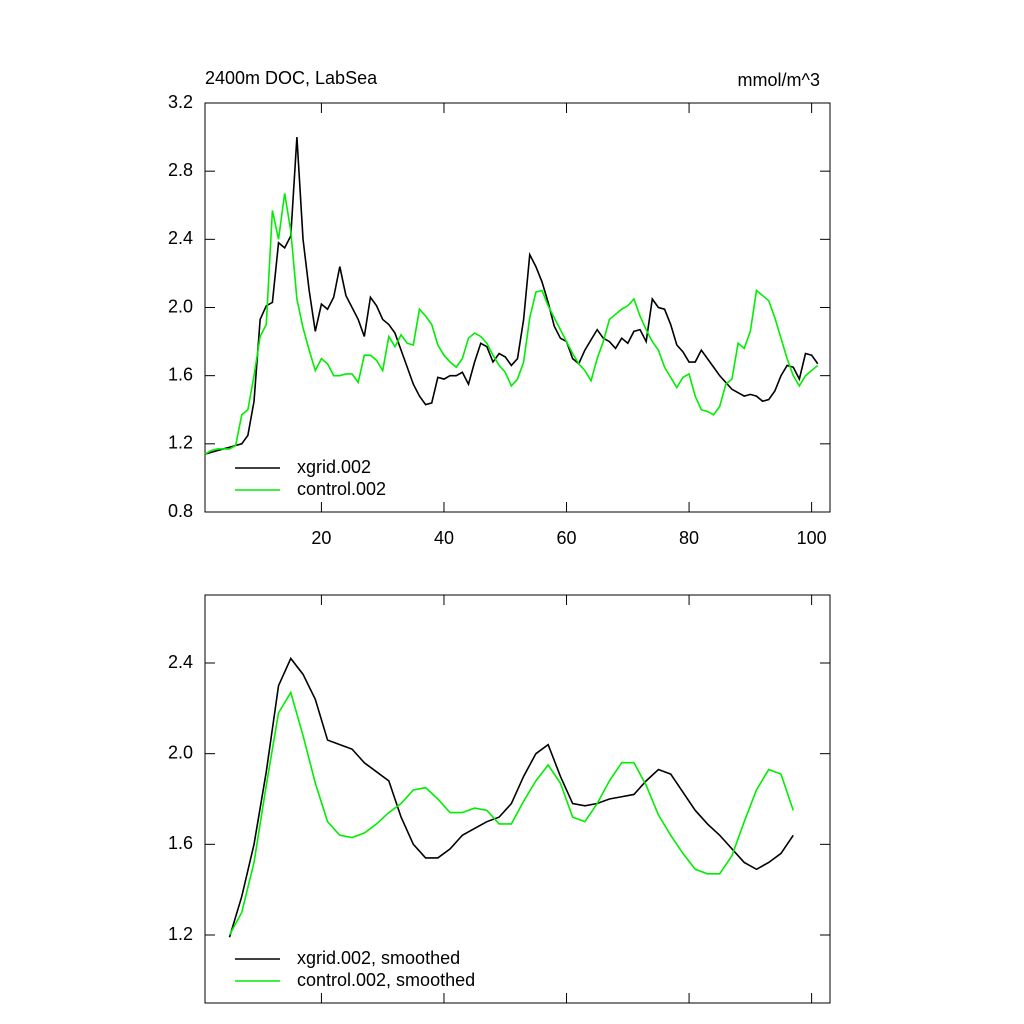  What do you see at coordinates (812, 538) in the screenshot?
I see `x-tick-label: 100` at bounding box center [812, 538].